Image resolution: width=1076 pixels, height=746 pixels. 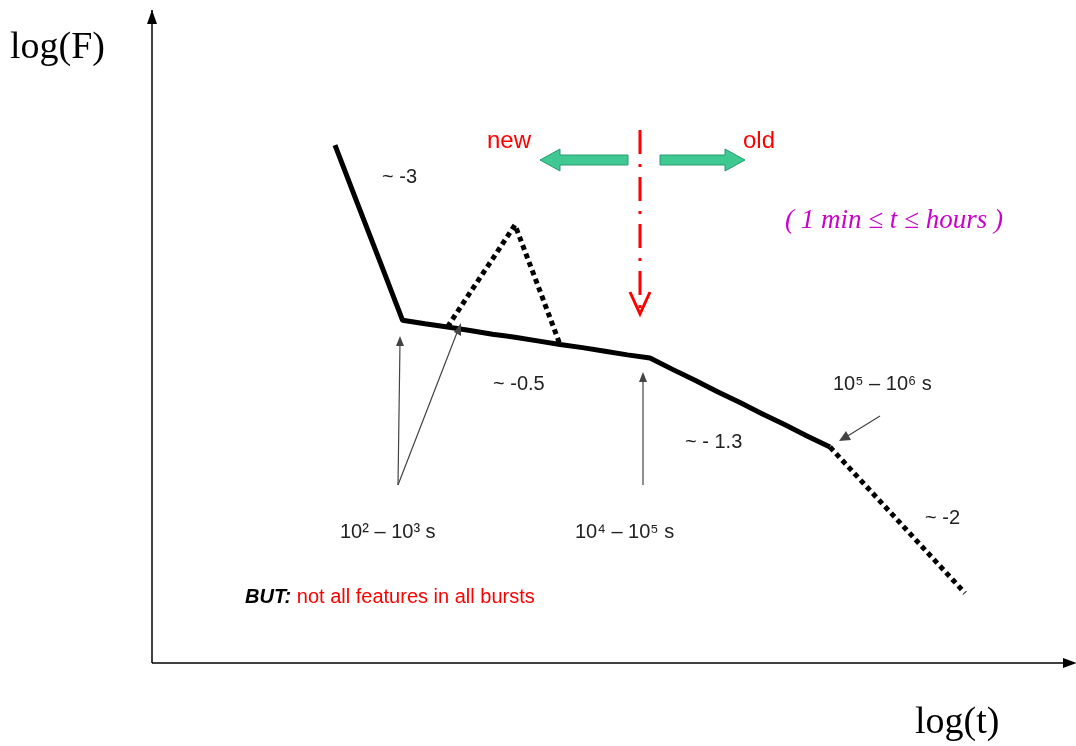 I want to click on annotation: new, so click(x=509, y=139).